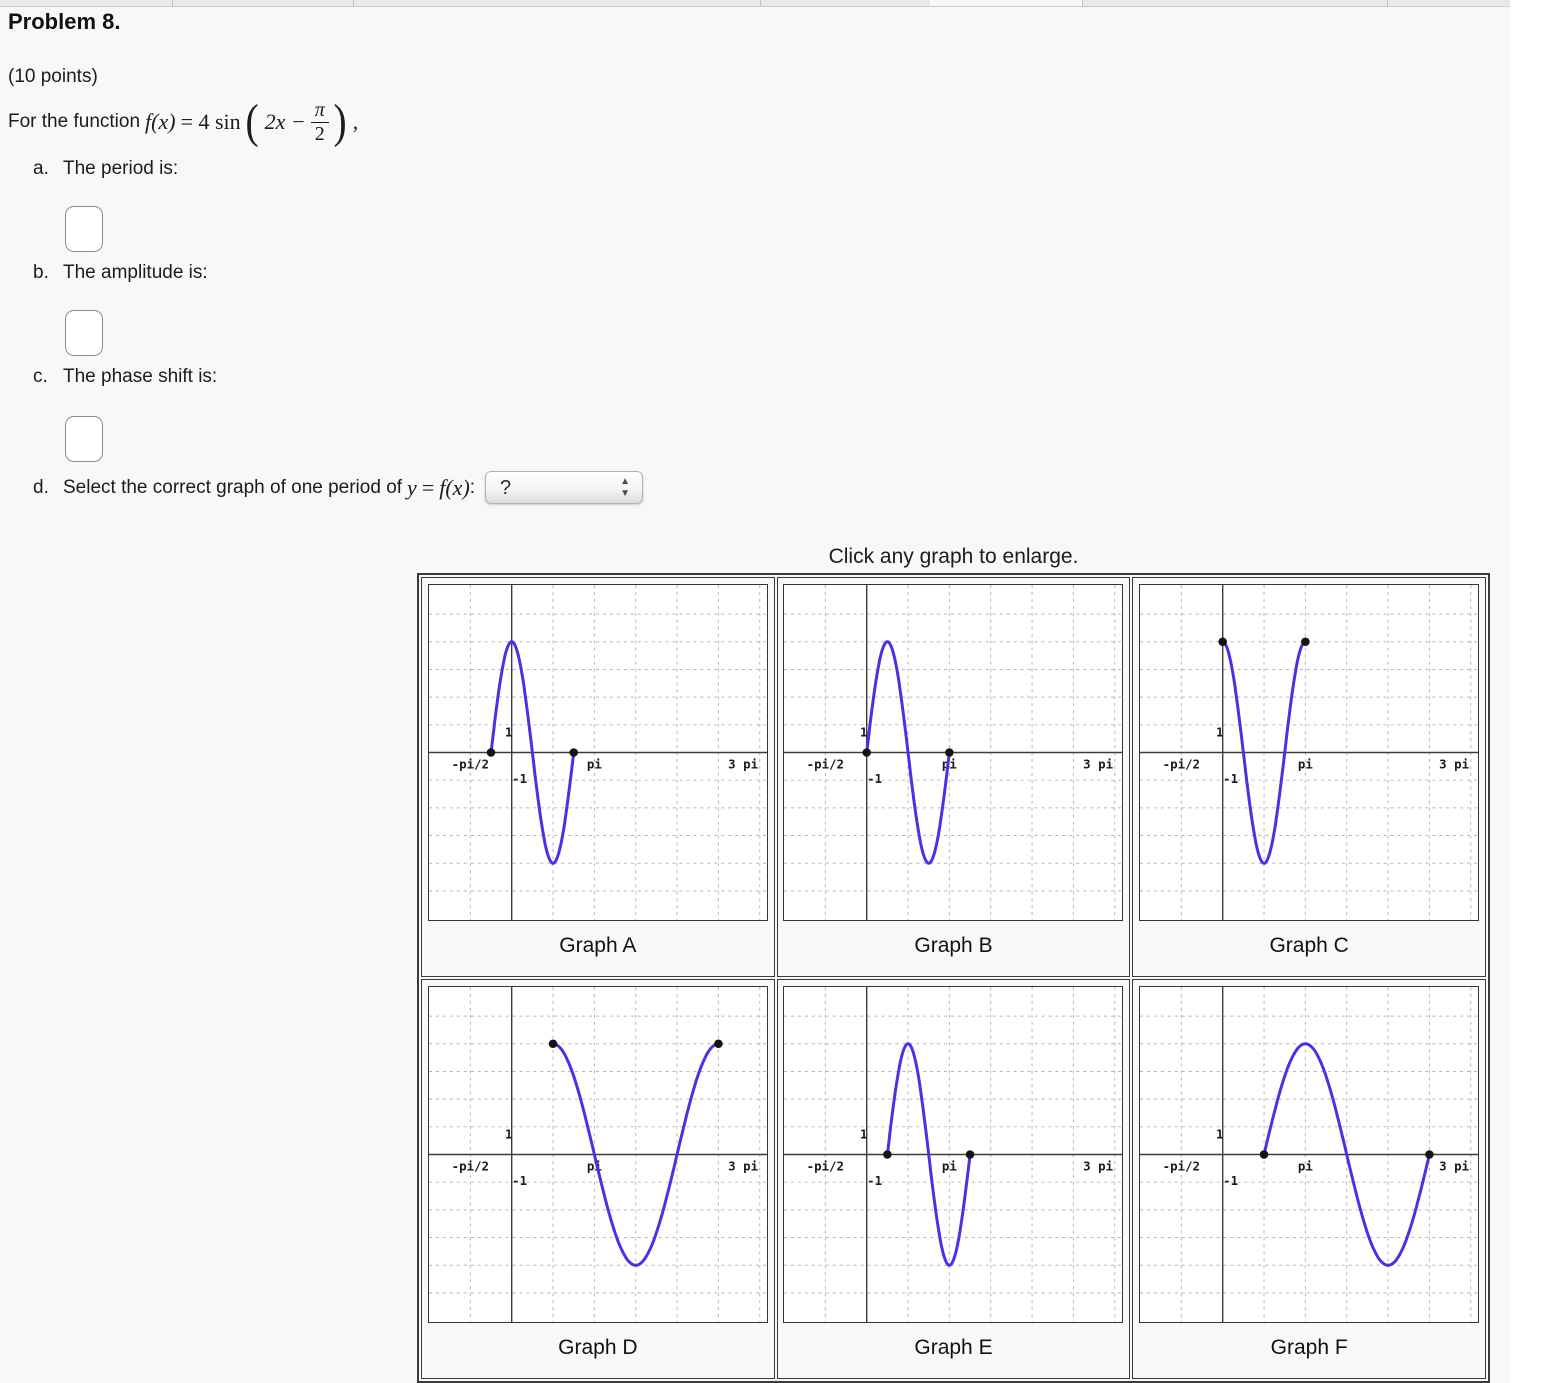 This screenshot has height=1383, width=1542. I want to click on question-d-label: d., so click(41, 487).